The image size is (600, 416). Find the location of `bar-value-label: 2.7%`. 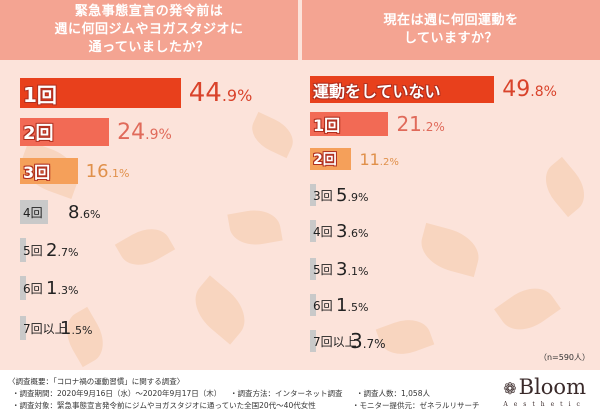

bar-value-label: 2.7% is located at coordinates (62, 250).